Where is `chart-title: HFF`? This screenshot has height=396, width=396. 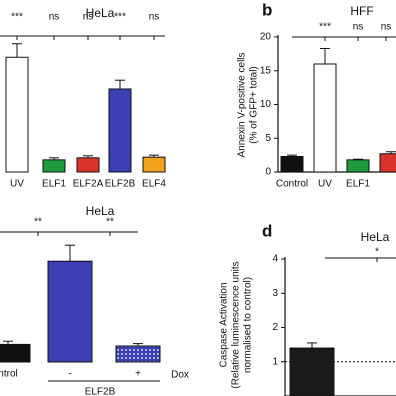
chart-title: HFF is located at coordinates (361, 11).